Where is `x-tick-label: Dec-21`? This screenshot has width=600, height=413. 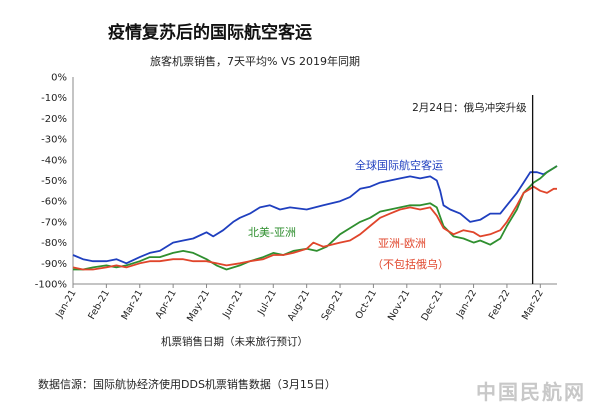 x-tick-label: Dec-21 is located at coordinates (432, 305).